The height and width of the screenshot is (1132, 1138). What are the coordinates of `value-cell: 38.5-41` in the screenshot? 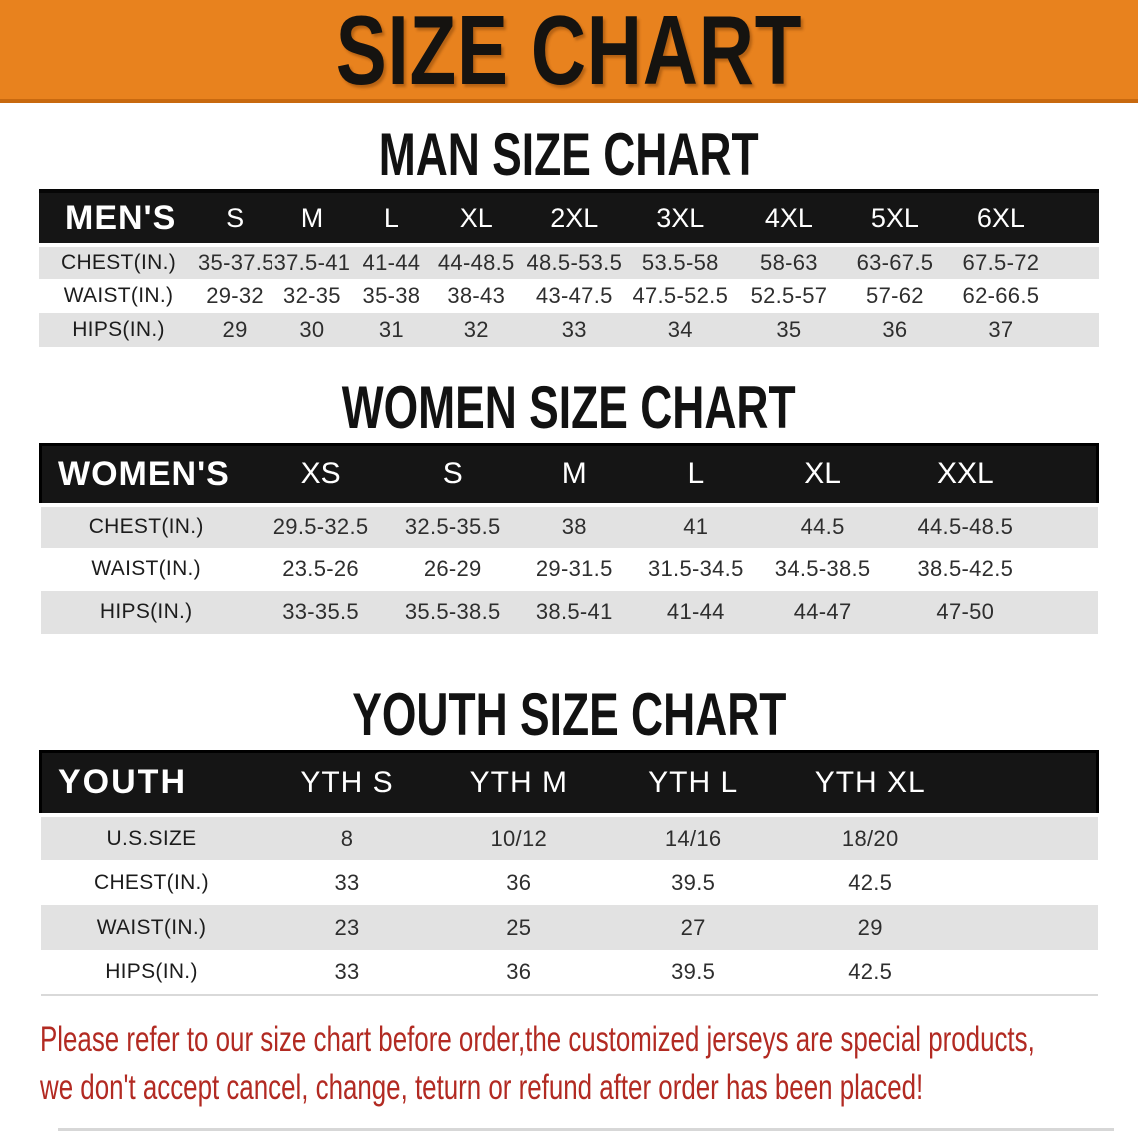 It's located at (574, 612).